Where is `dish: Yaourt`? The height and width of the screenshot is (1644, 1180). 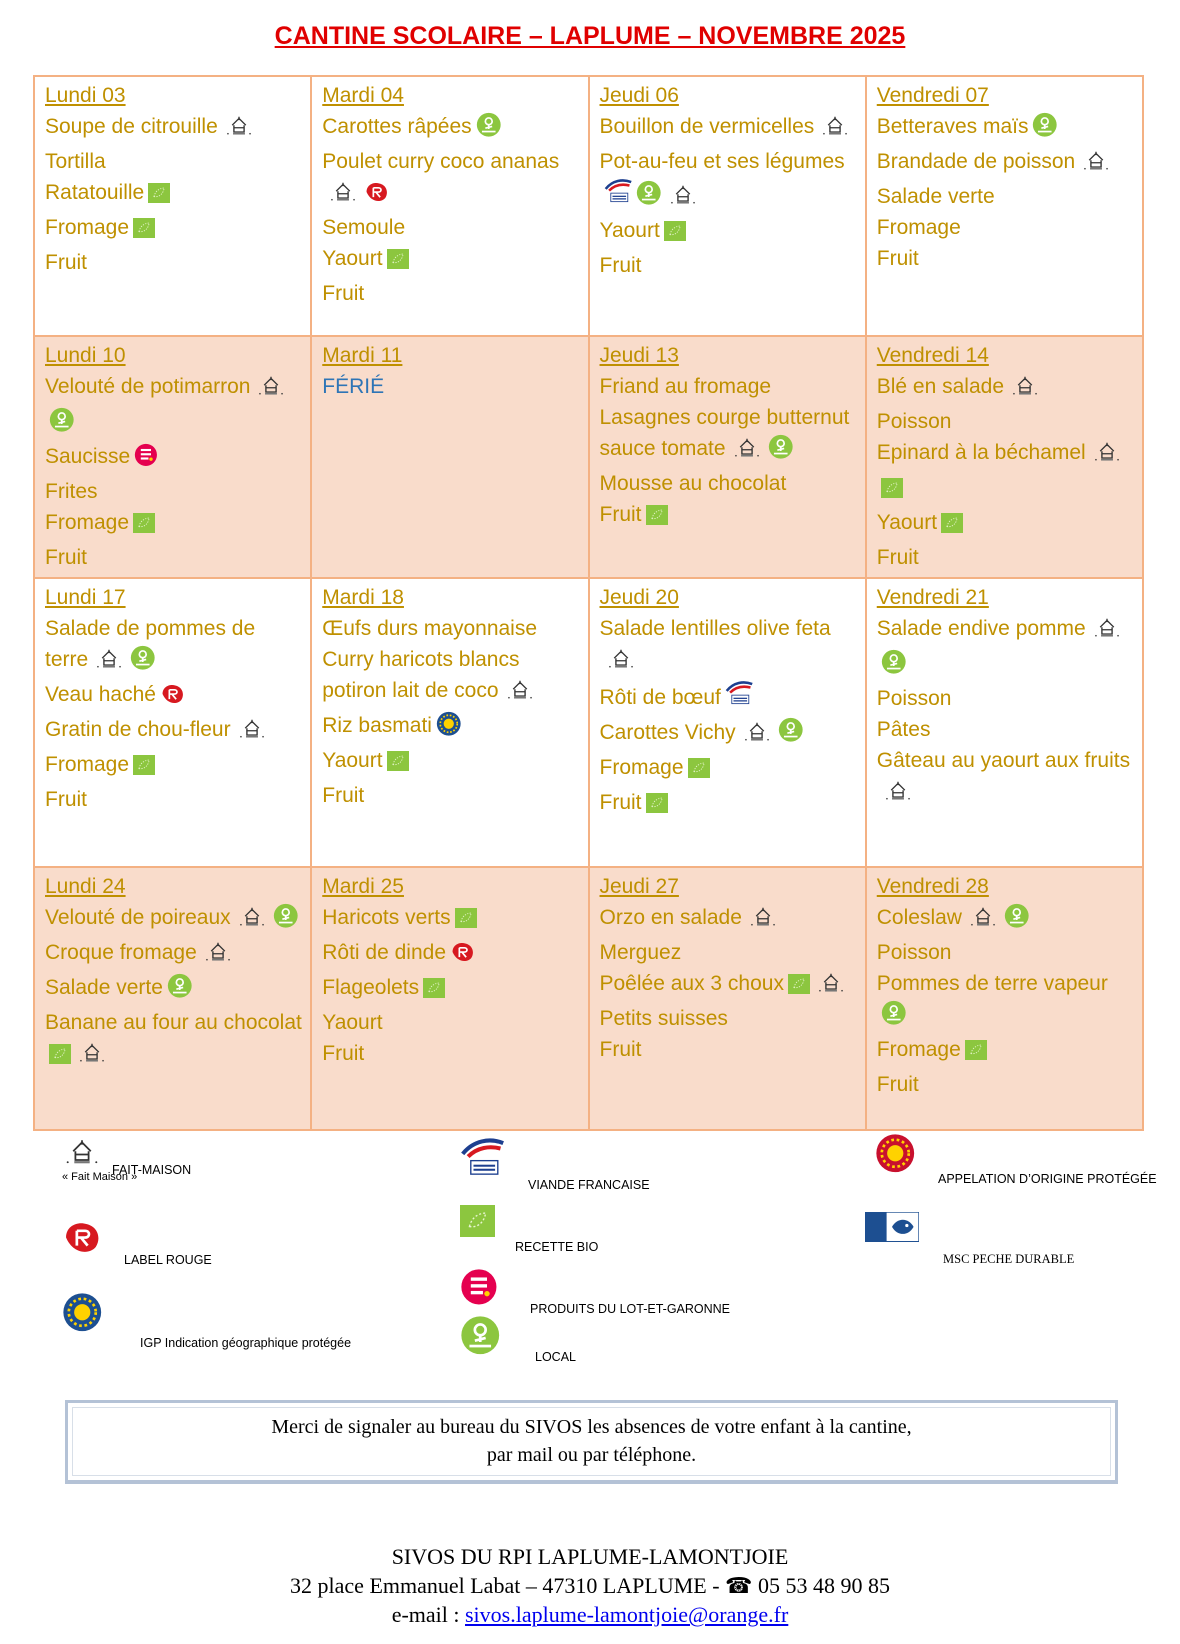
dish: Yaourt is located at coordinates (629, 230).